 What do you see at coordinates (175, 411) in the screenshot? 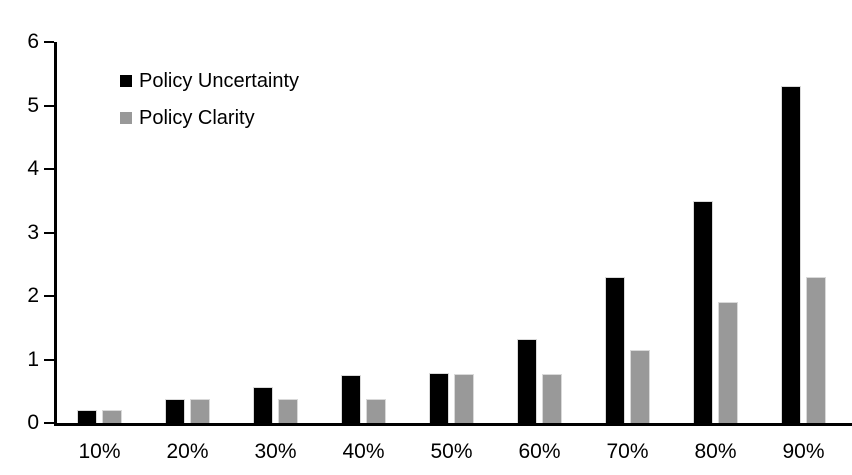
I see `bar-policy-uncertainty-20%` at bounding box center [175, 411].